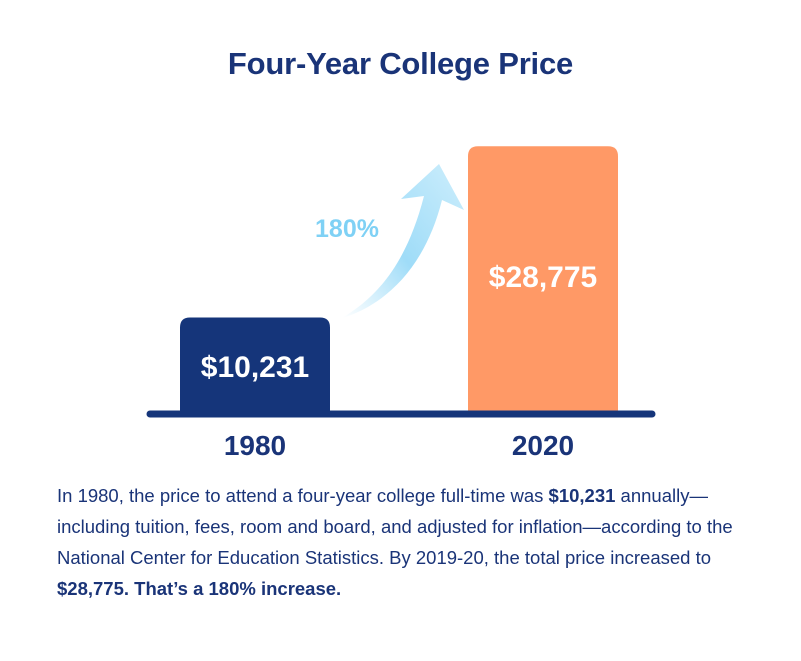 The height and width of the screenshot is (661, 801). What do you see at coordinates (403, 241) in the screenshot?
I see `growth-arrow-icon` at bounding box center [403, 241].